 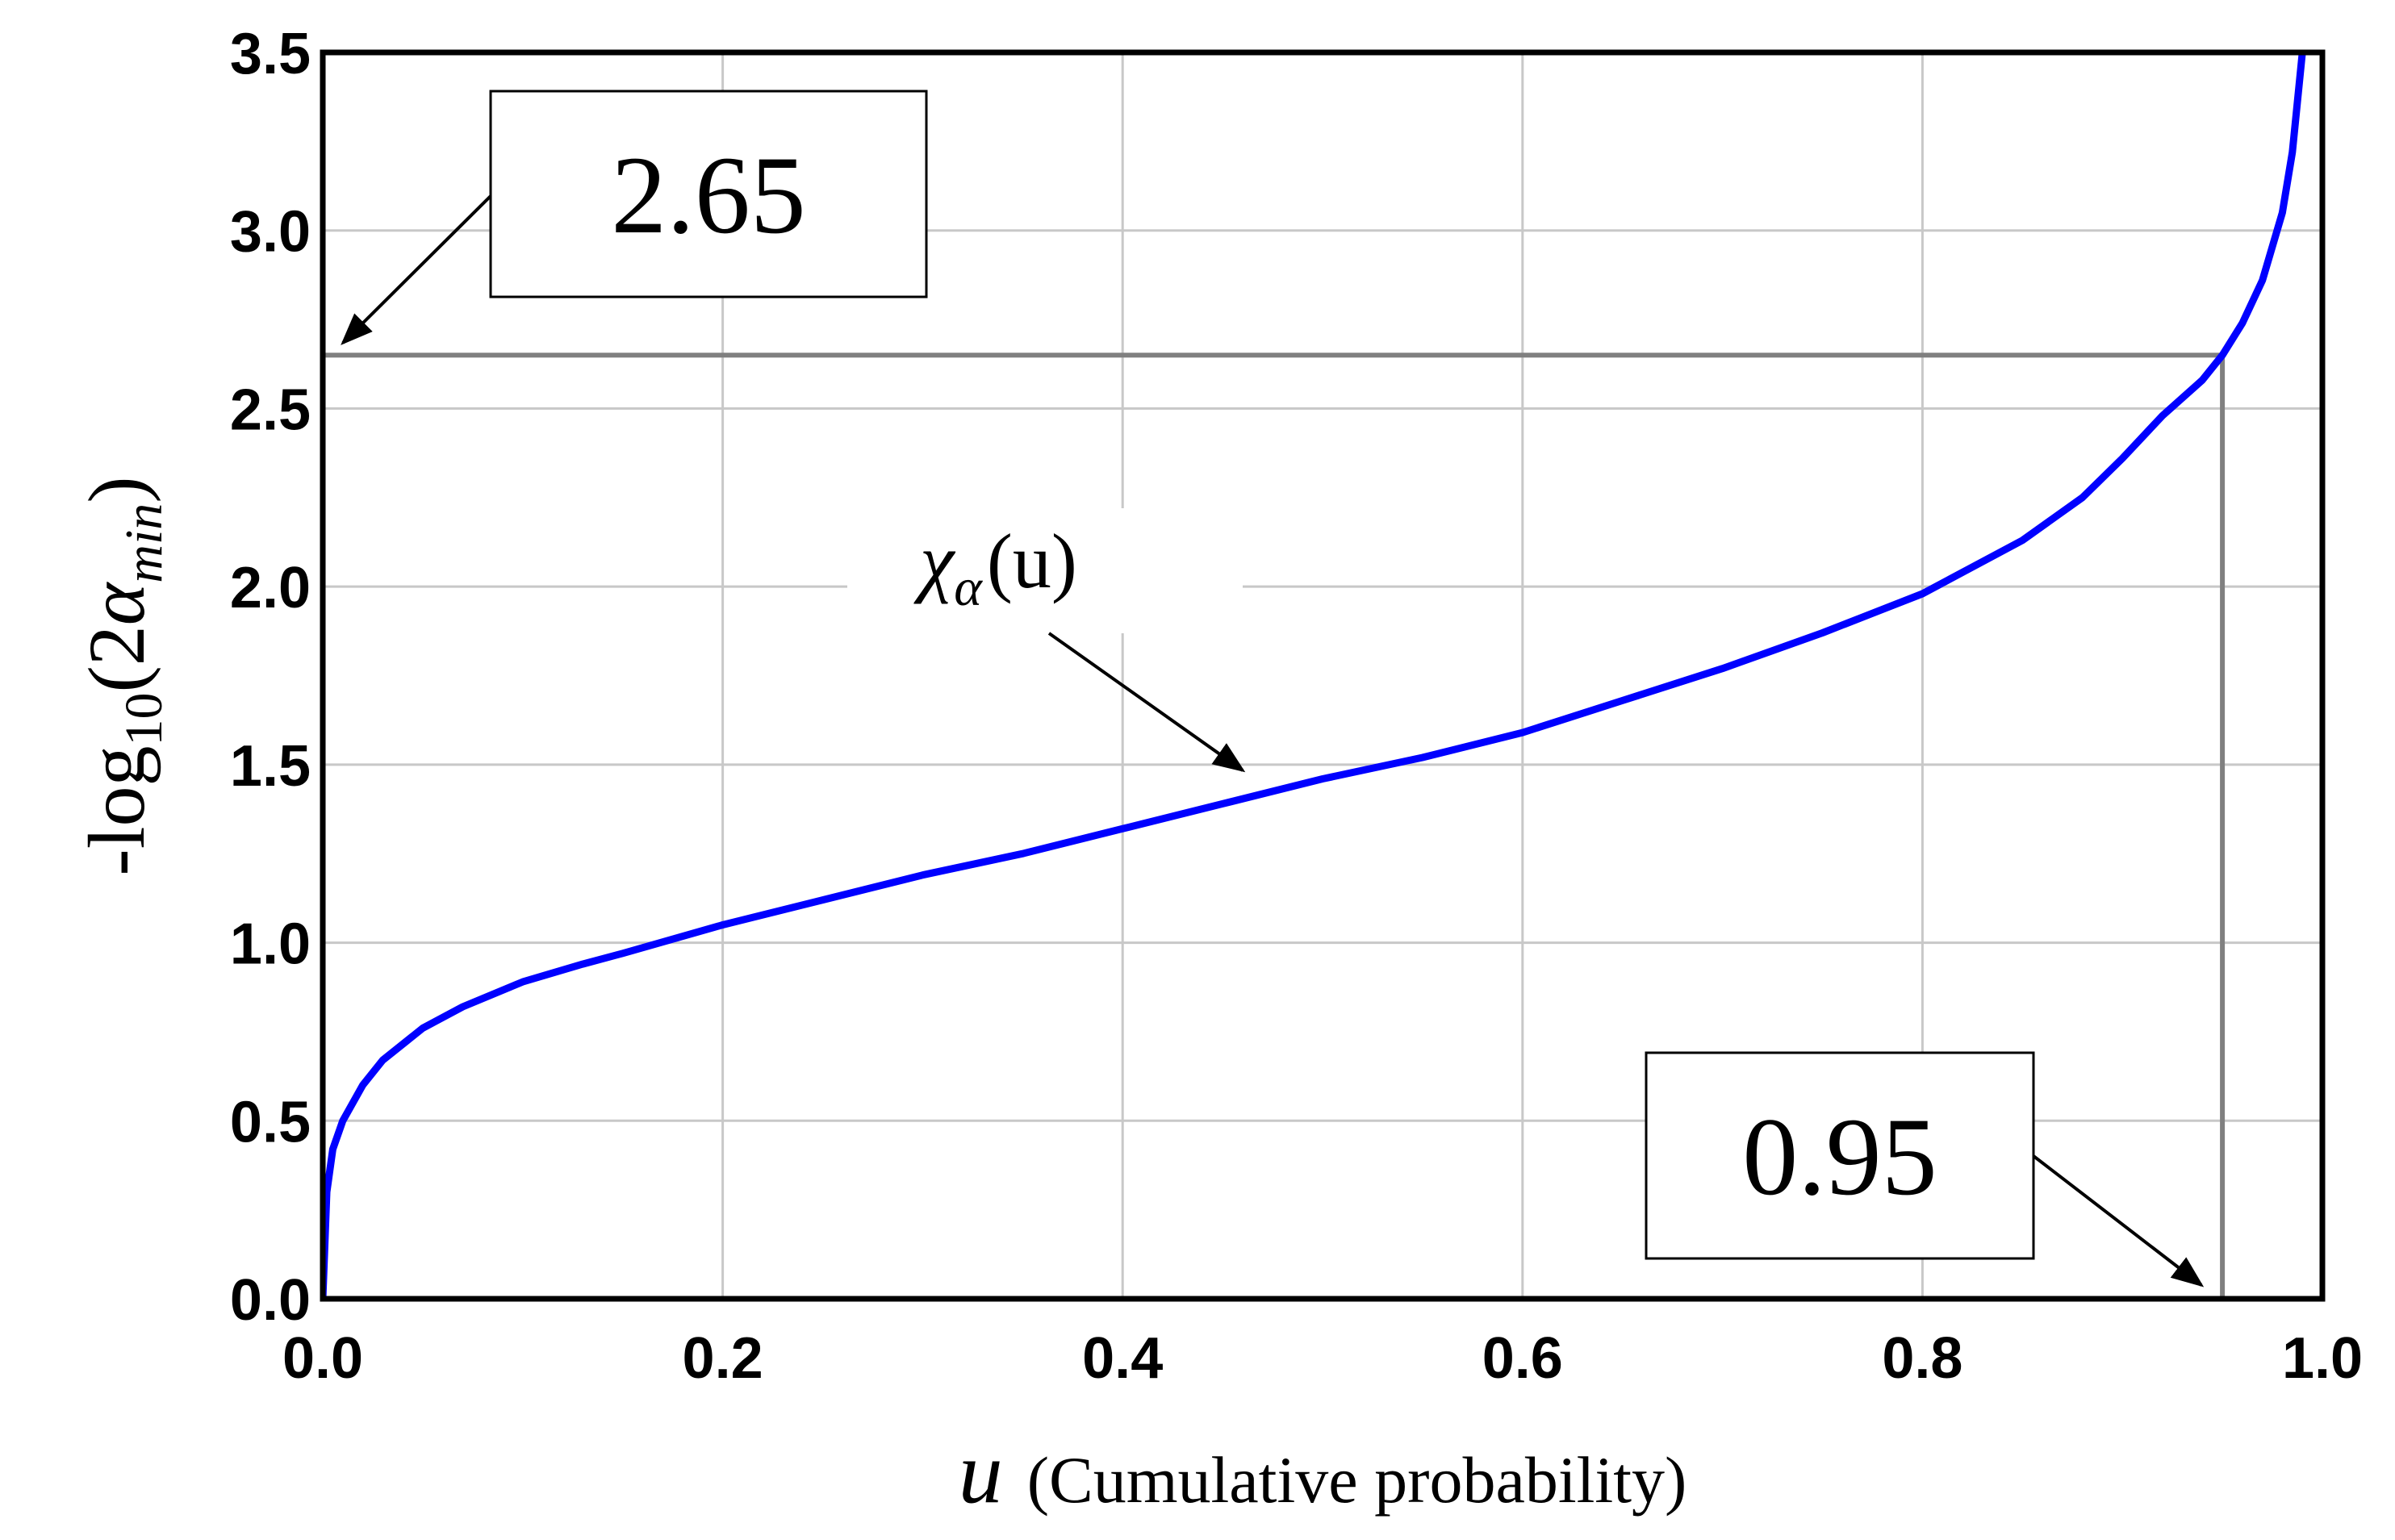 What do you see at coordinates (271, 588) in the screenshot?
I see `y-tick-label: 2.0` at bounding box center [271, 588].